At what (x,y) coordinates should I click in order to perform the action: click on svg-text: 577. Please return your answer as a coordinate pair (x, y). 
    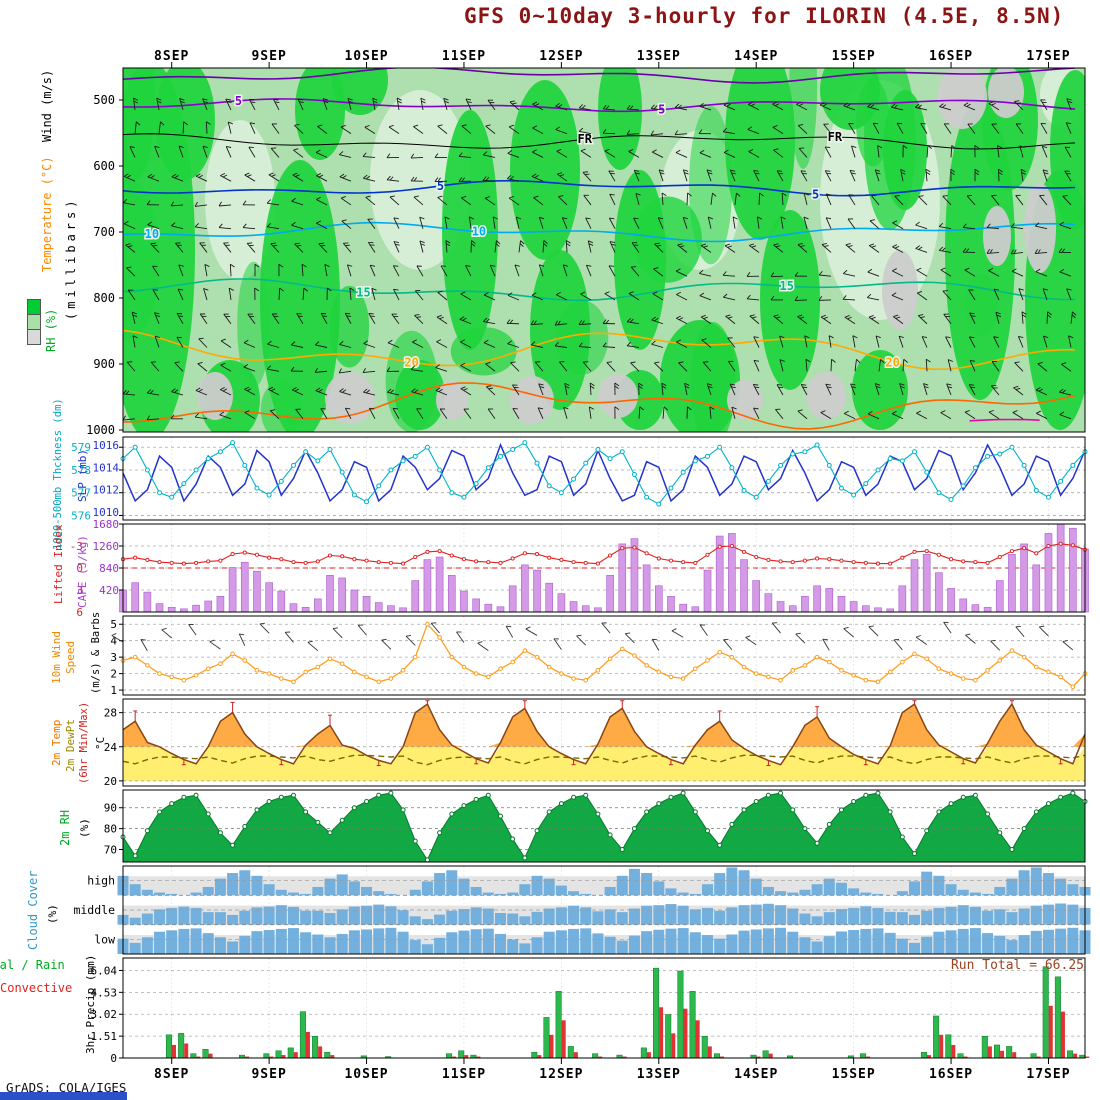
    Looking at the image, I should click on (81, 493).